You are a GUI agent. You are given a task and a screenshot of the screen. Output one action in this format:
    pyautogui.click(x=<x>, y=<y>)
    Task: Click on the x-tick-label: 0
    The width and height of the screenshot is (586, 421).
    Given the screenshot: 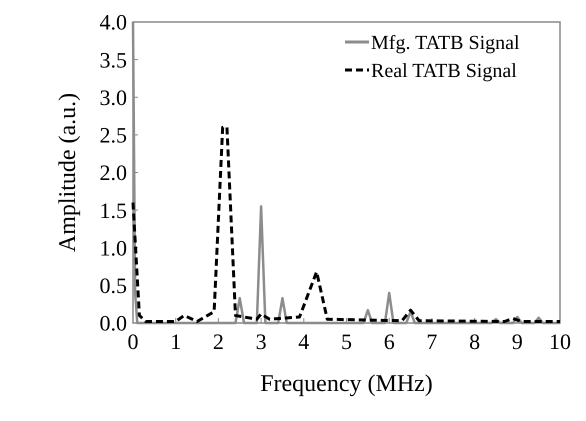 What is the action you would take?
    pyautogui.click(x=133, y=341)
    